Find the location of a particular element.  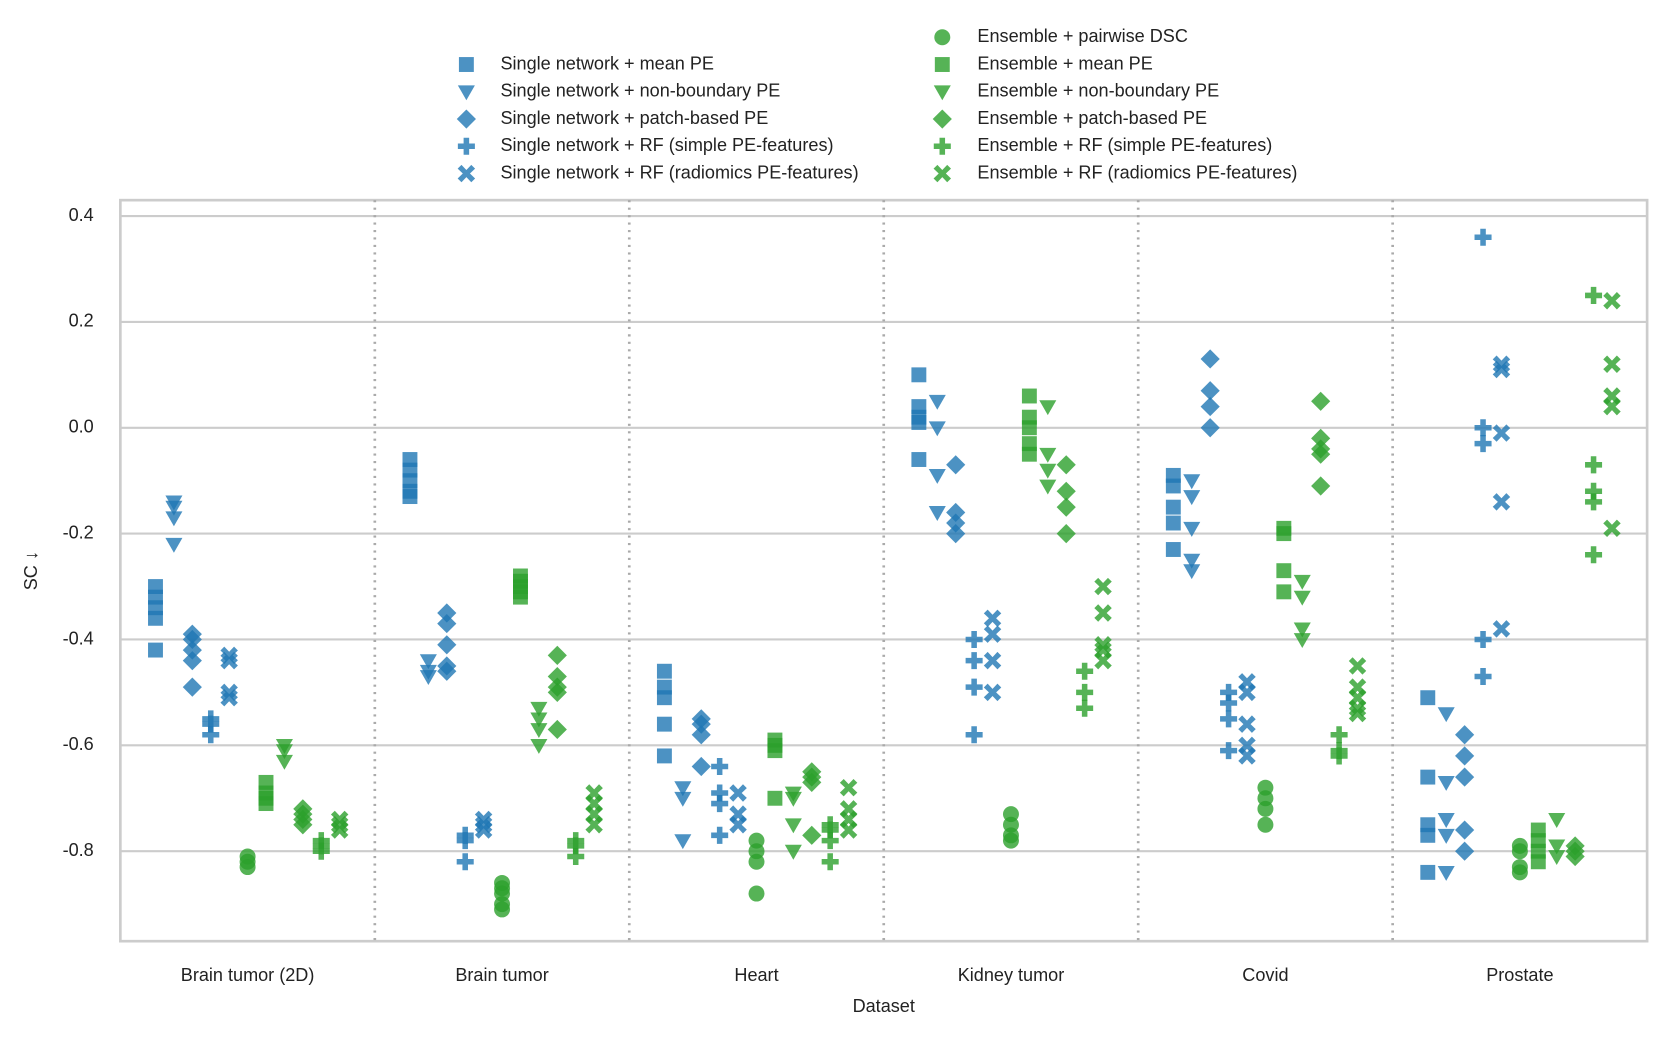

legend-label: Single network + patch-based PE is located at coordinates (634, 118).